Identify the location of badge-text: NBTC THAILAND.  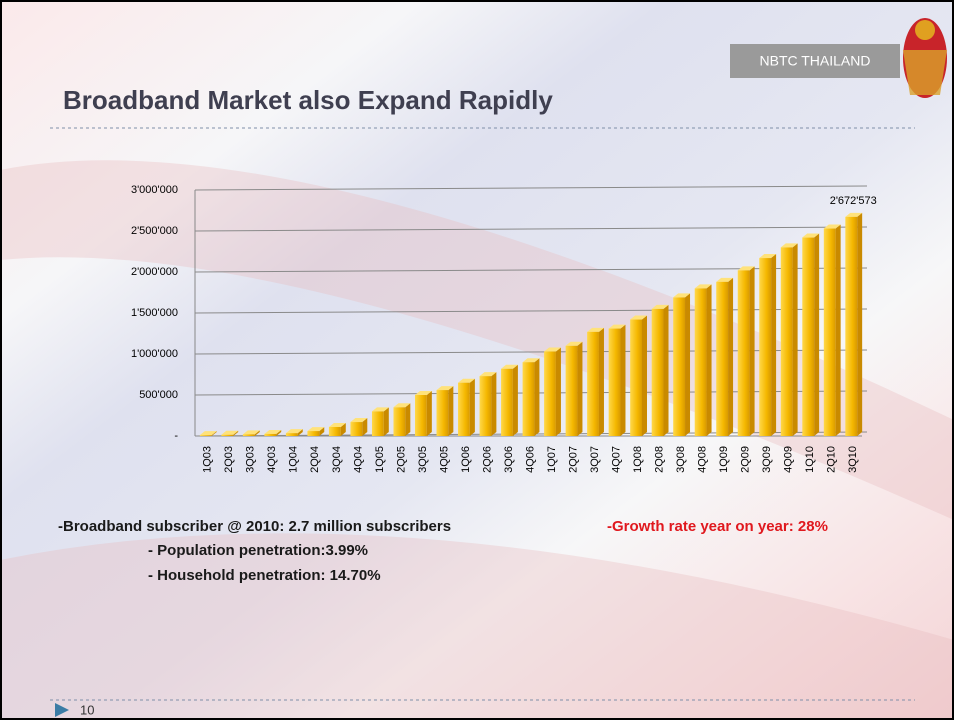
(815, 61).